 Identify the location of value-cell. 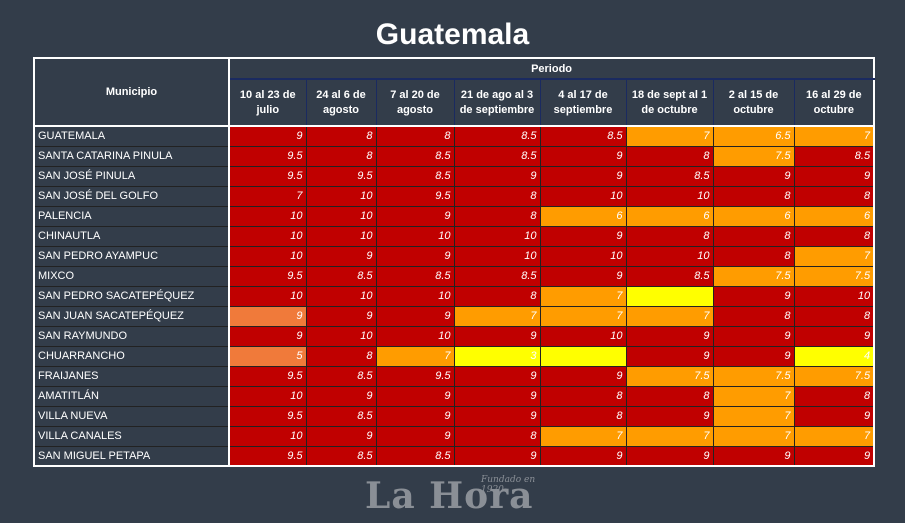
(669, 296).